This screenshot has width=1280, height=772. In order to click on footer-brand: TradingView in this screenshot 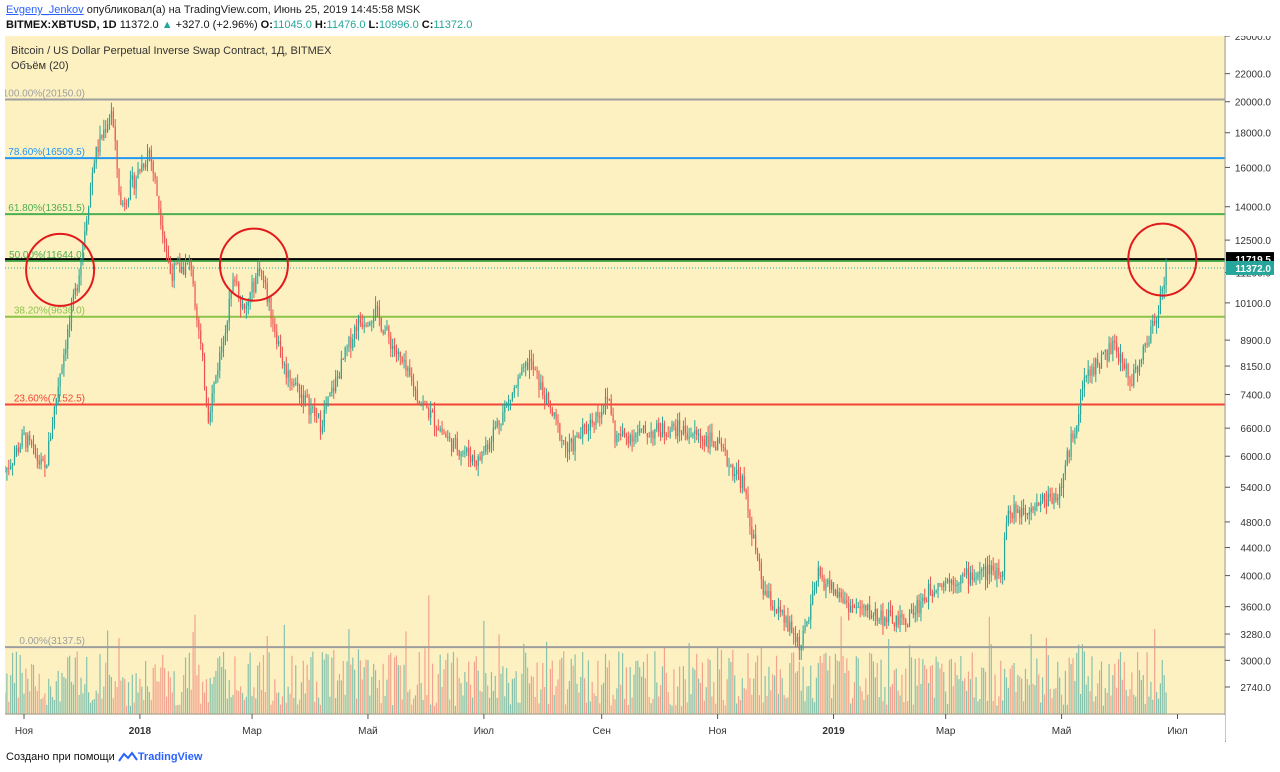, I will do `click(170, 757)`.